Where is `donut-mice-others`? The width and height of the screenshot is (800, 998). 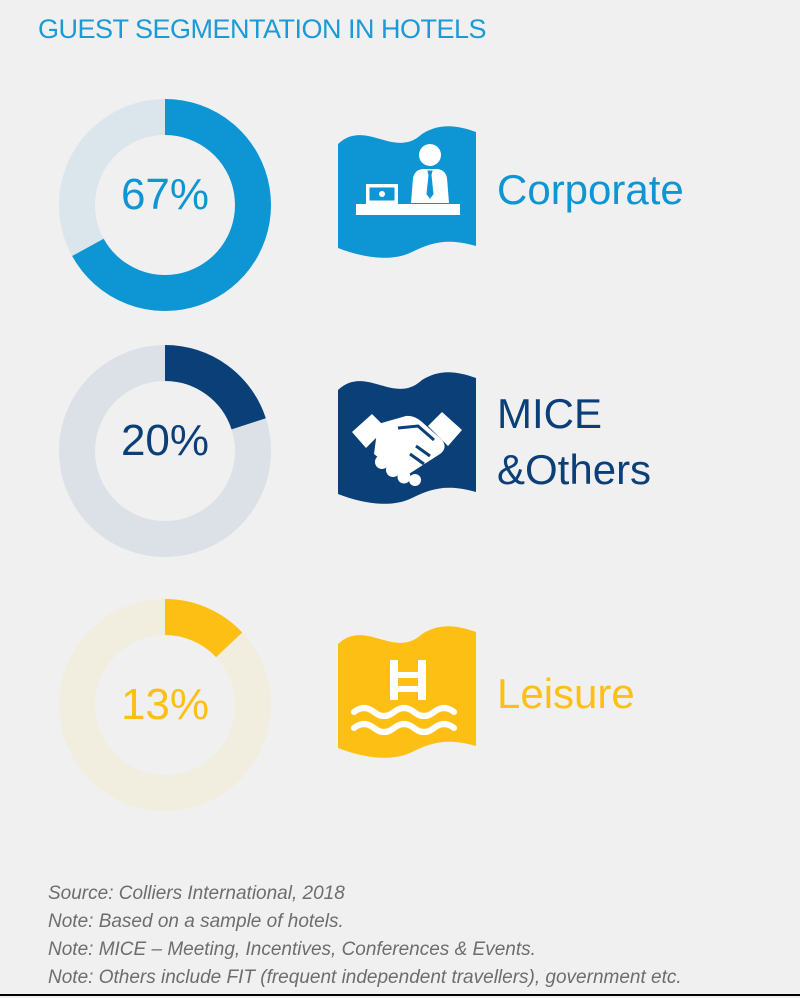 donut-mice-others is located at coordinates (165, 451).